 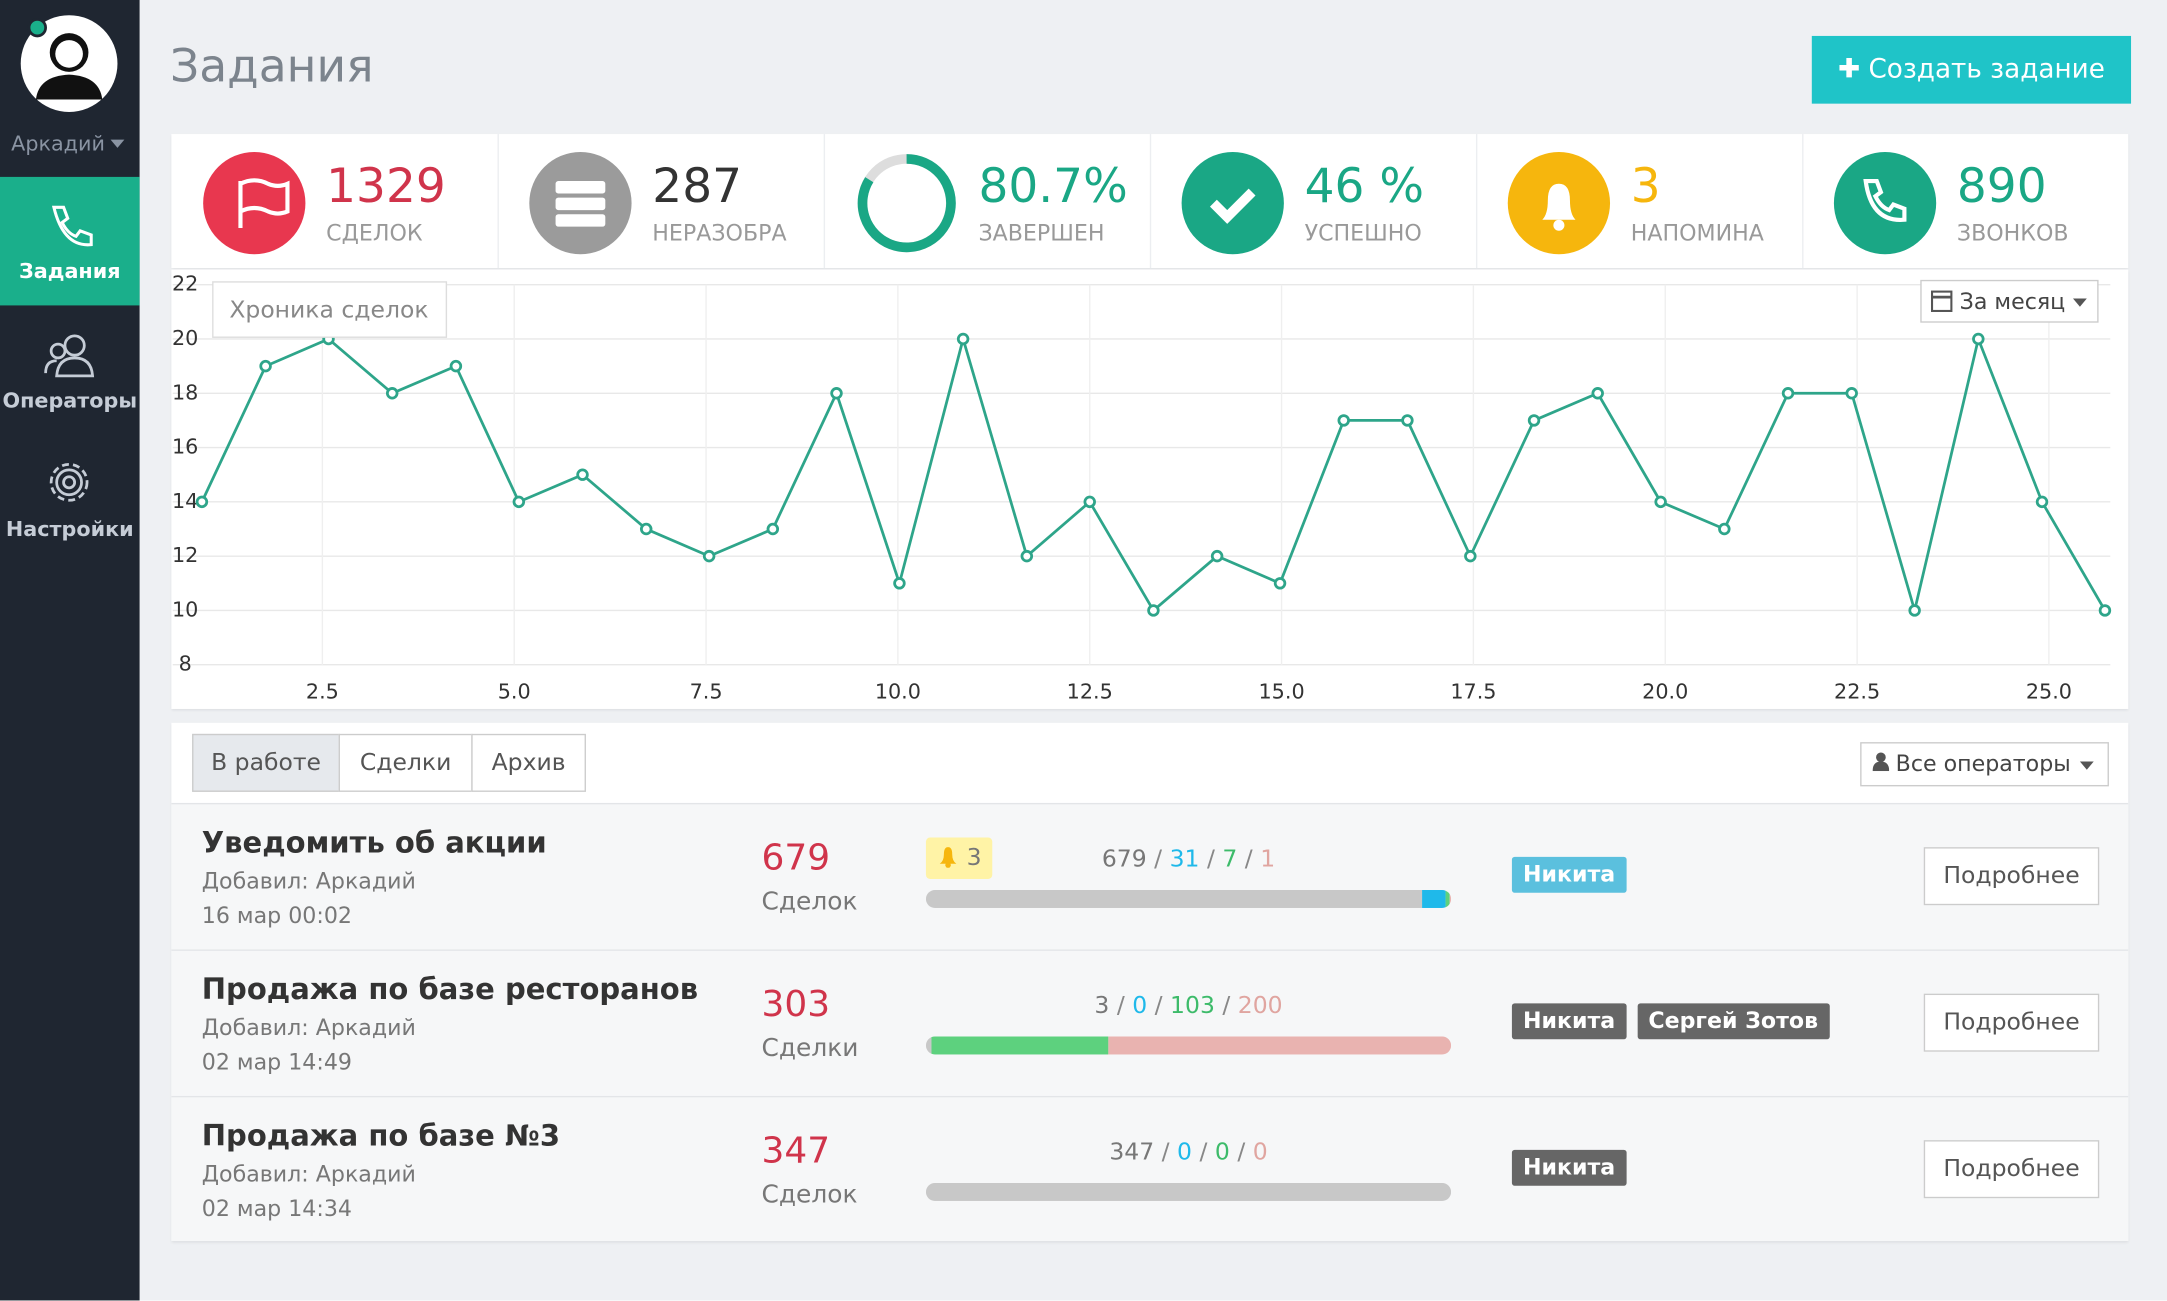 What do you see at coordinates (266, 762) in the screenshot?
I see `tab: В работе` at bounding box center [266, 762].